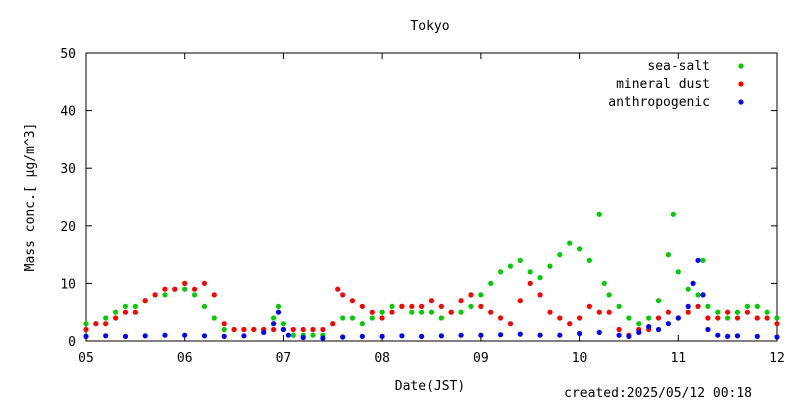 The height and width of the screenshot is (400, 800). I want to click on y-tick-label: 10, so click(68, 284).